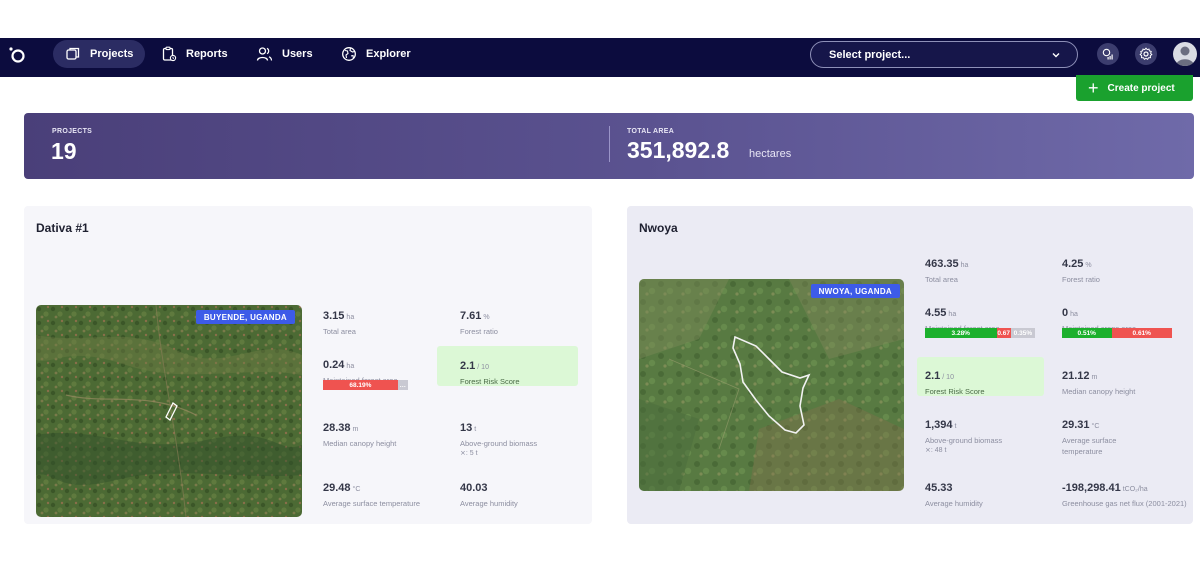  What do you see at coordinates (1065, 313) in the screenshot?
I see `metric-value: 0` at bounding box center [1065, 313].